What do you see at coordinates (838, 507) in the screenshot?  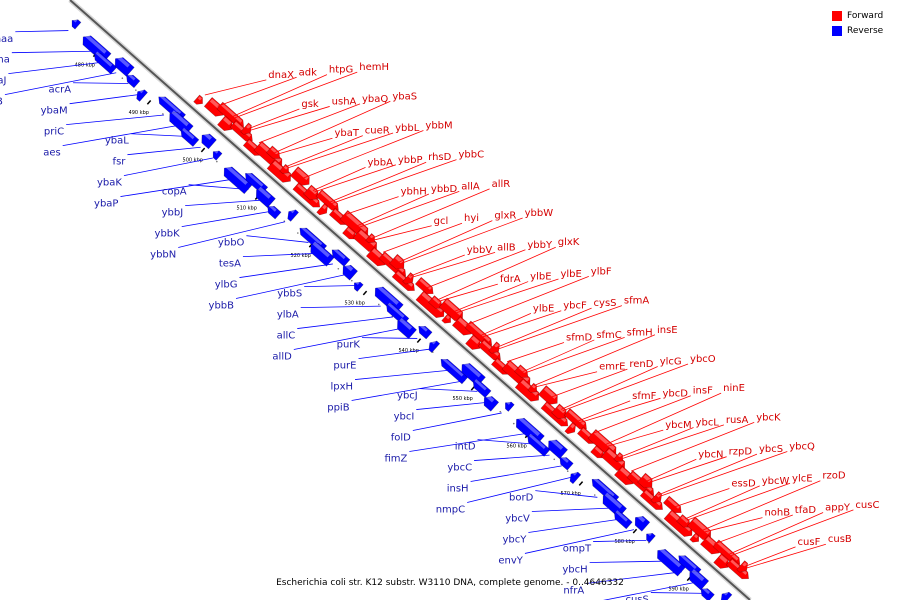 I see `forward-gene-label: appY` at bounding box center [838, 507].